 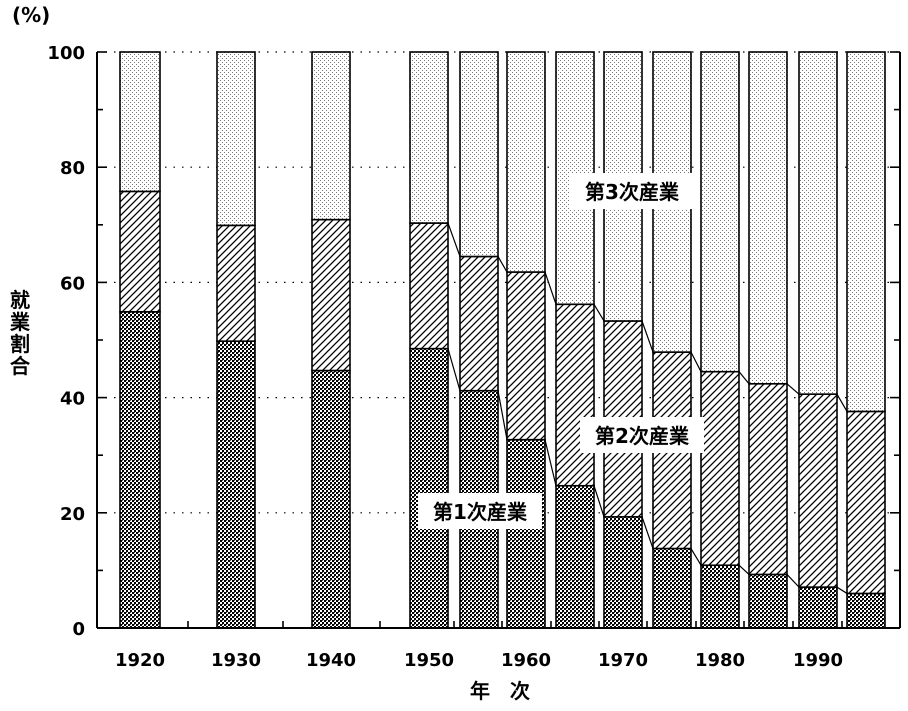 I want to click on x-tick-label: 1960, so click(x=526, y=660).